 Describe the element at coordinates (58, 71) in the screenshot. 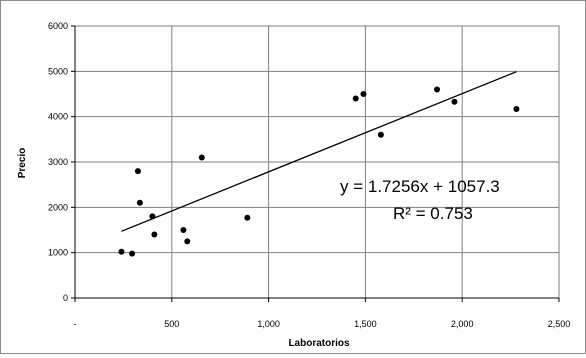

I see `y-tick-label: 5000` at that location.